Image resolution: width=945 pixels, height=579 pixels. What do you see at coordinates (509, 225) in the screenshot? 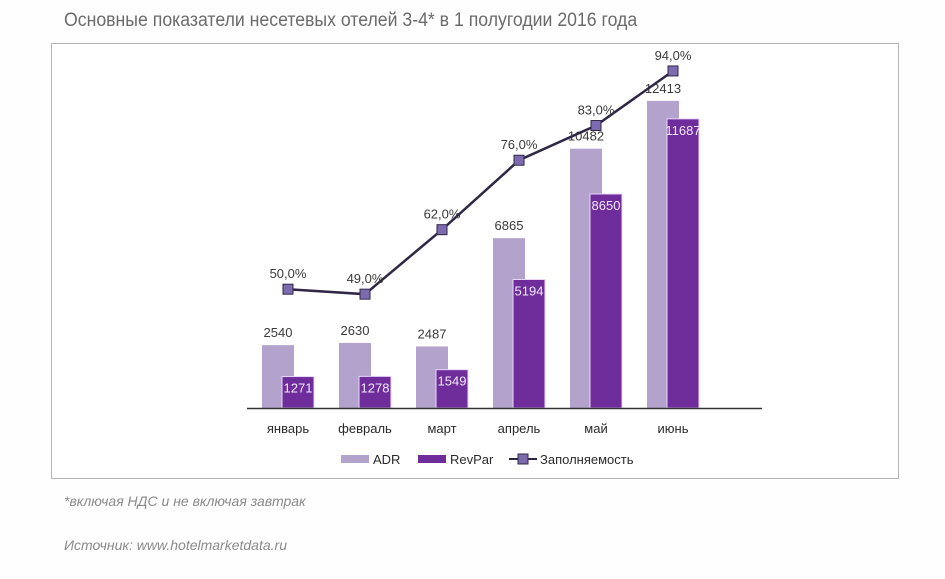
I see `adr-value-label: 6865` at bounding box center [509, 225].